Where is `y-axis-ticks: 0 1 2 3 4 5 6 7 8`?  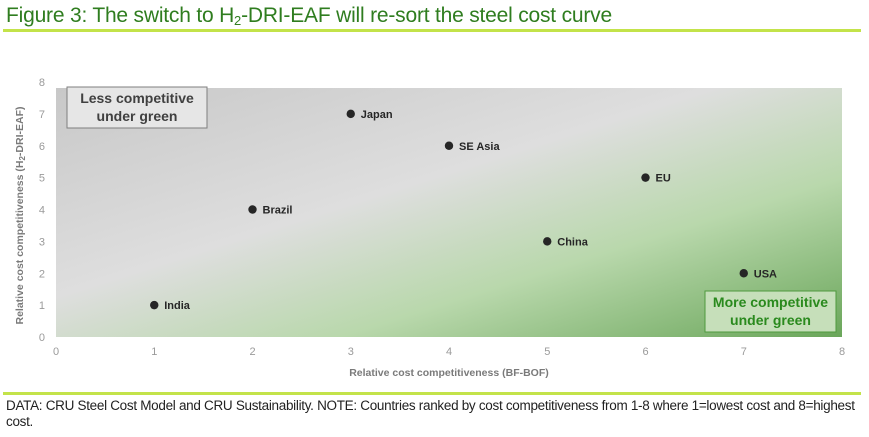 y-axis-ticks: 0 1 2 3 4 5 6 7 8 is located at coordinates (42, 210).